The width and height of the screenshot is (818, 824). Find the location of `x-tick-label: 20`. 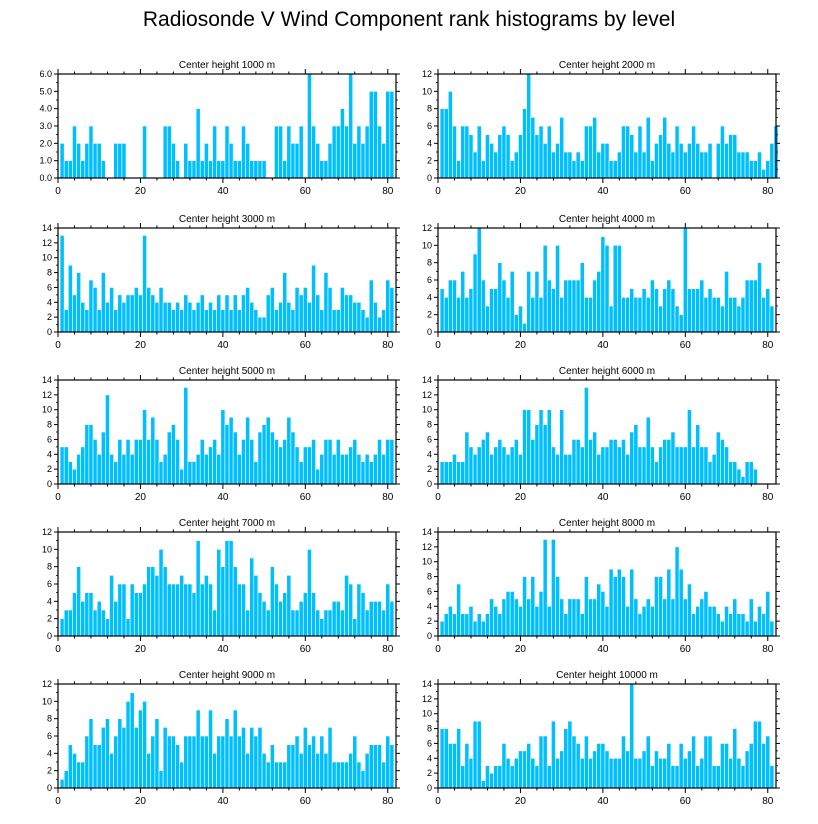

x-tick-label: 20 is located at coordinates (141, 649).